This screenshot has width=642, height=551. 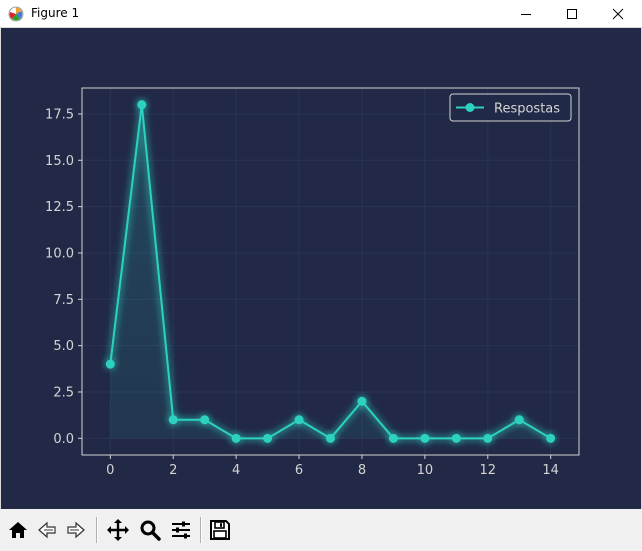 I want to click on pan-icon, so click(x=117, y=530).